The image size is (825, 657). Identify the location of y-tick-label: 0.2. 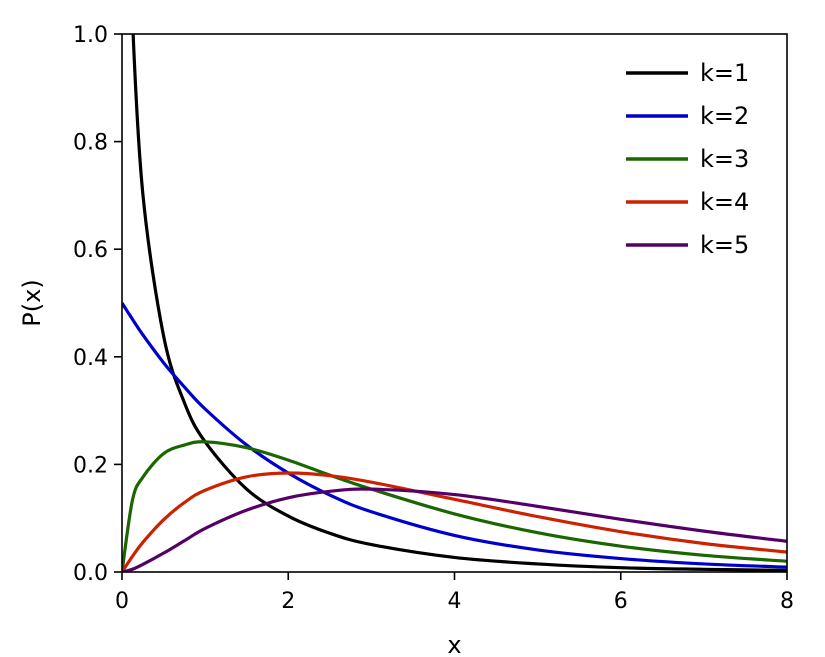
(90, 465).